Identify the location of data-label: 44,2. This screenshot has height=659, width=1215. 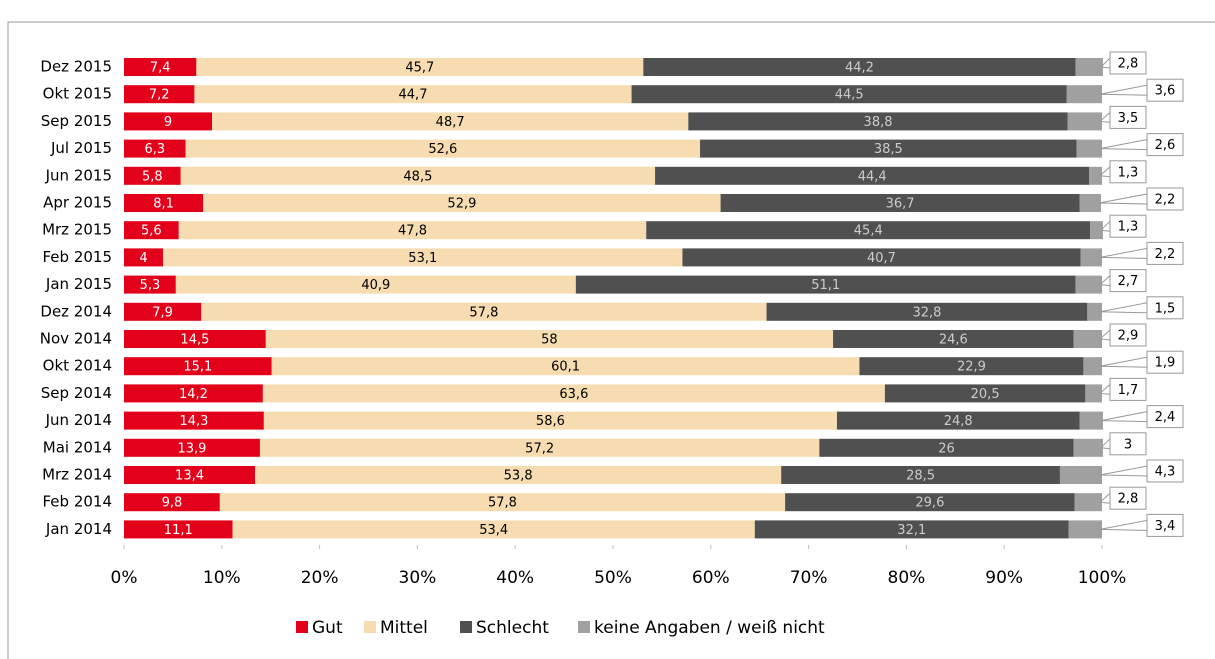
(859, 68).